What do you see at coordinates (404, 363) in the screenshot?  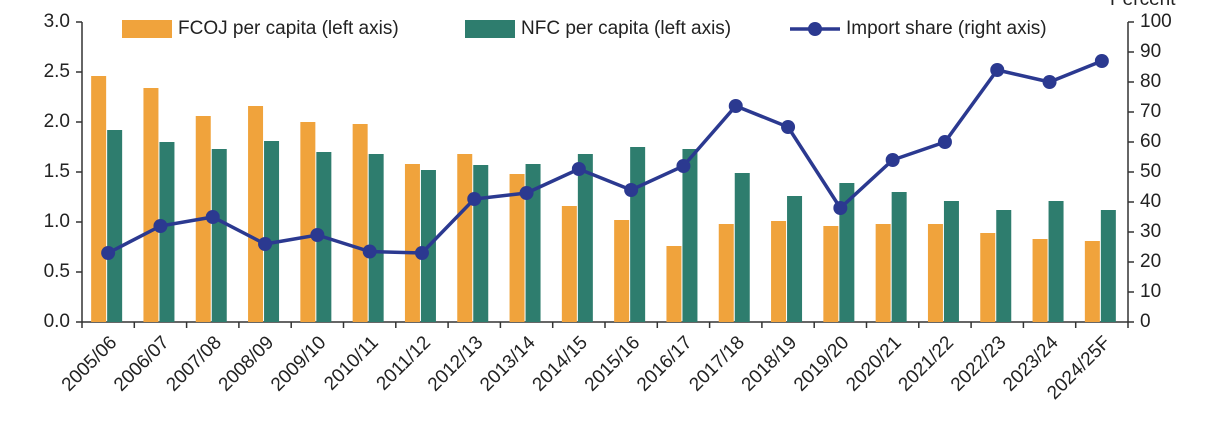 I see `x-tick-label: 2011/12` at bounding box center [404, 363].